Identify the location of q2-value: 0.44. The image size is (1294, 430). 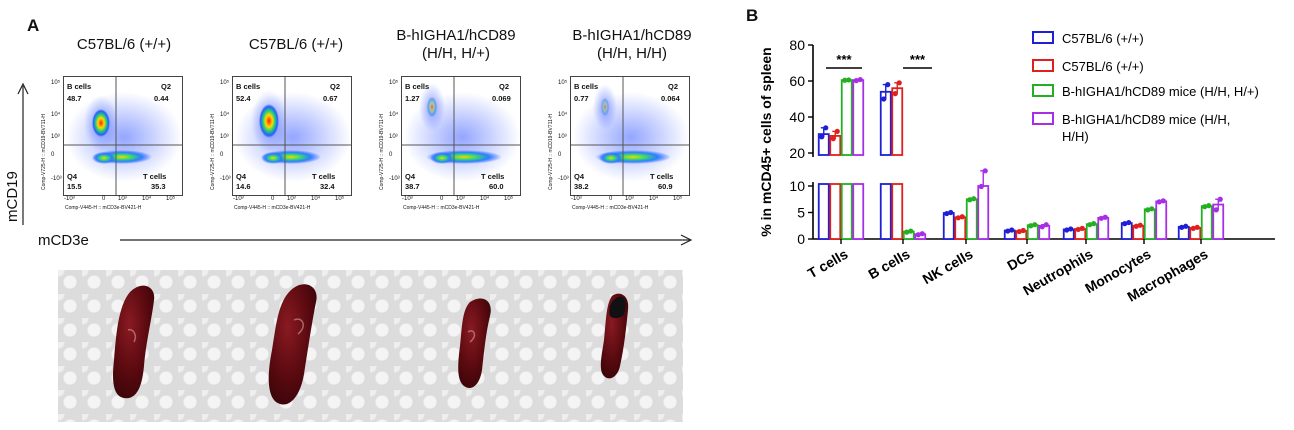
(161, 98).